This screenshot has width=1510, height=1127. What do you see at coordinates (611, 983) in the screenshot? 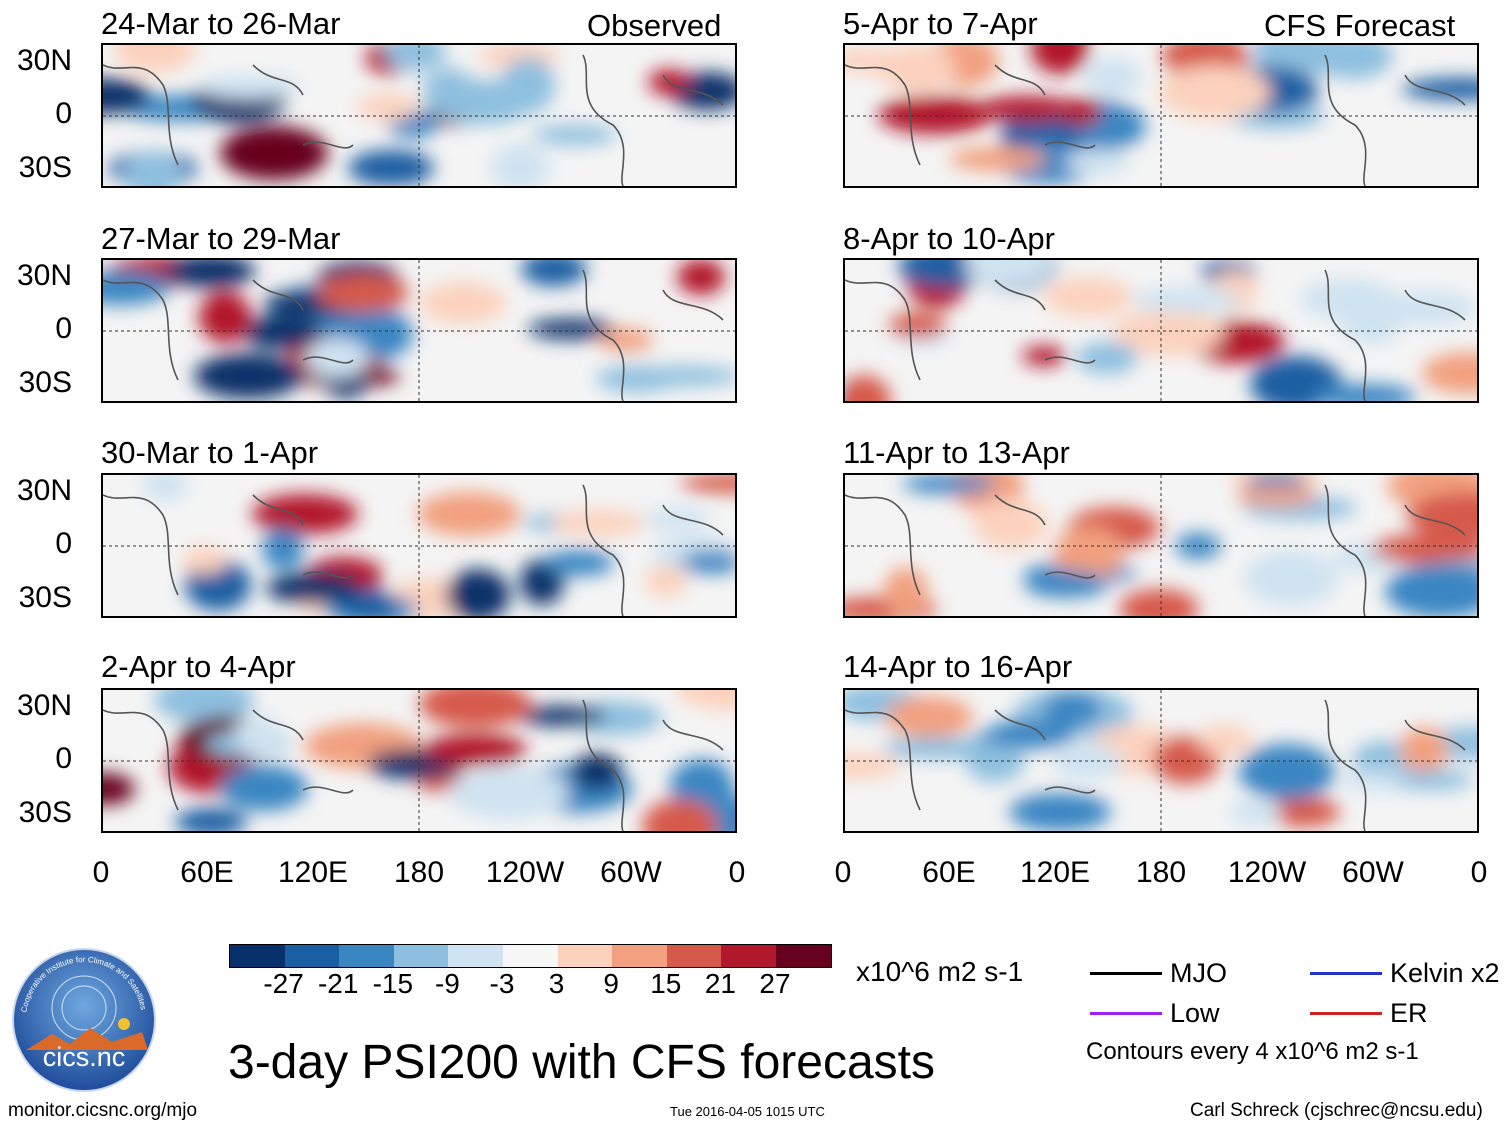
I see `colorbar-tick-label: 9` at bounding box center [611, 983].